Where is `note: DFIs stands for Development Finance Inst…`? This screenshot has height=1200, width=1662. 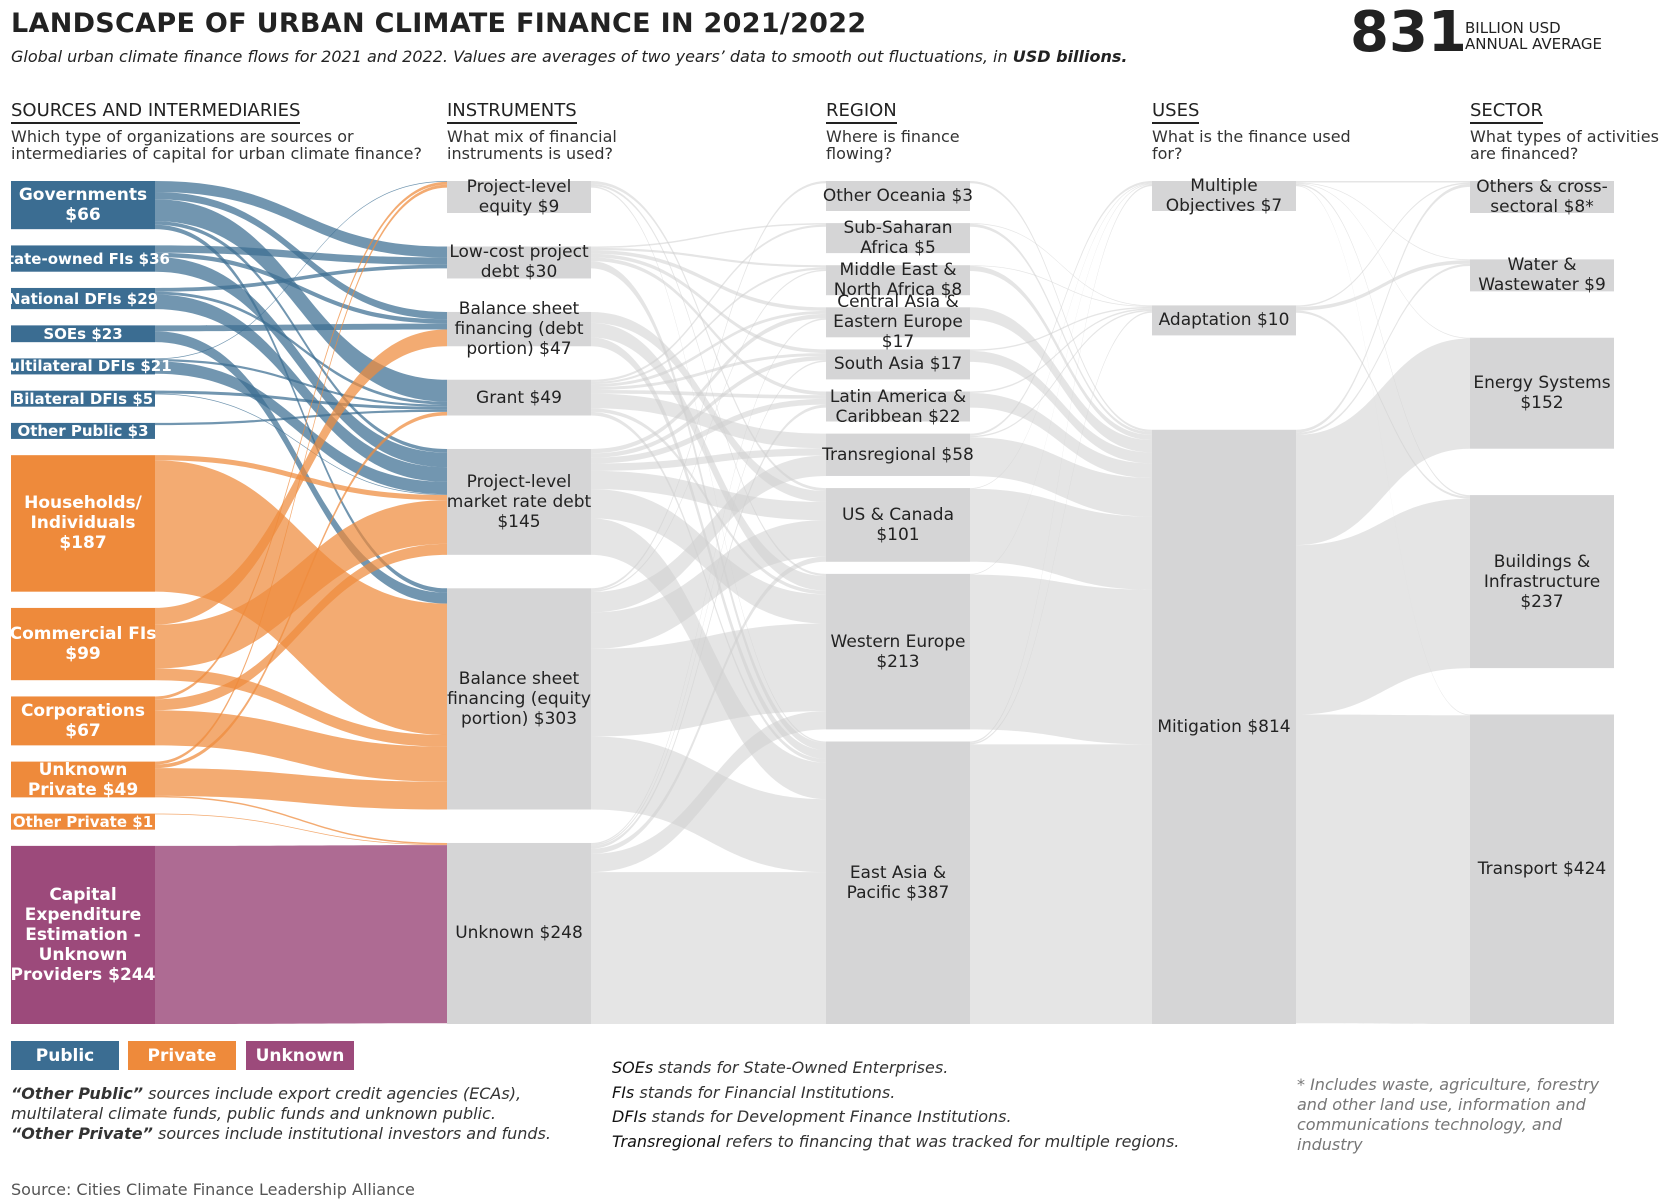 note: DFIs stands for Development Finance Inst… is located at coordinates (932, 1117).